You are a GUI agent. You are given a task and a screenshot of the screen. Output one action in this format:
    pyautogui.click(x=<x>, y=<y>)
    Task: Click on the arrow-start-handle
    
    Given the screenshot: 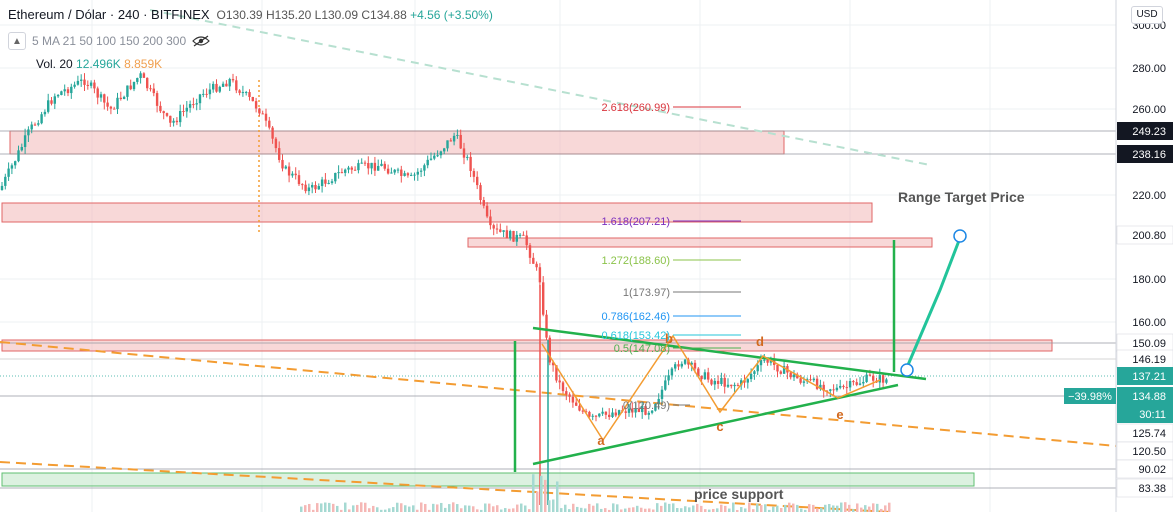 What is the action you would take?
    pyautogui.click(x=907, y=370)
    